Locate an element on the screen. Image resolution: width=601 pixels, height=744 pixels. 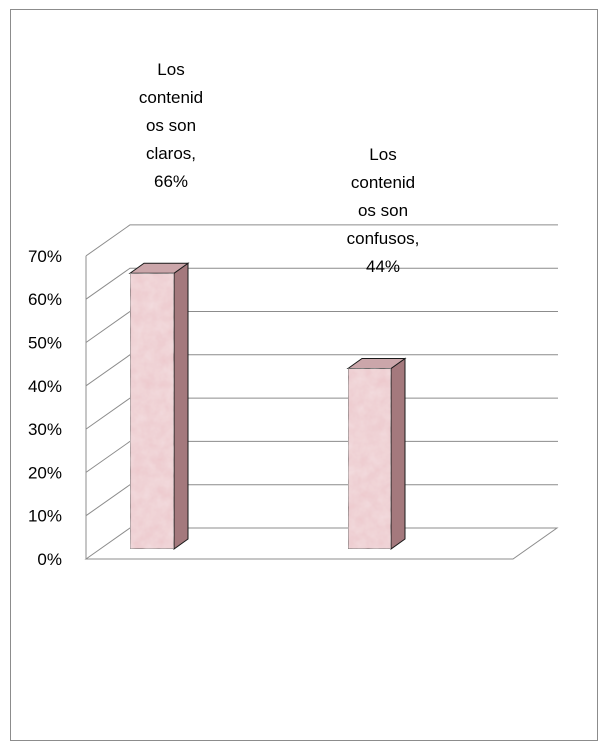
y-tick-label: 70% is located at coordinates (45, 256).